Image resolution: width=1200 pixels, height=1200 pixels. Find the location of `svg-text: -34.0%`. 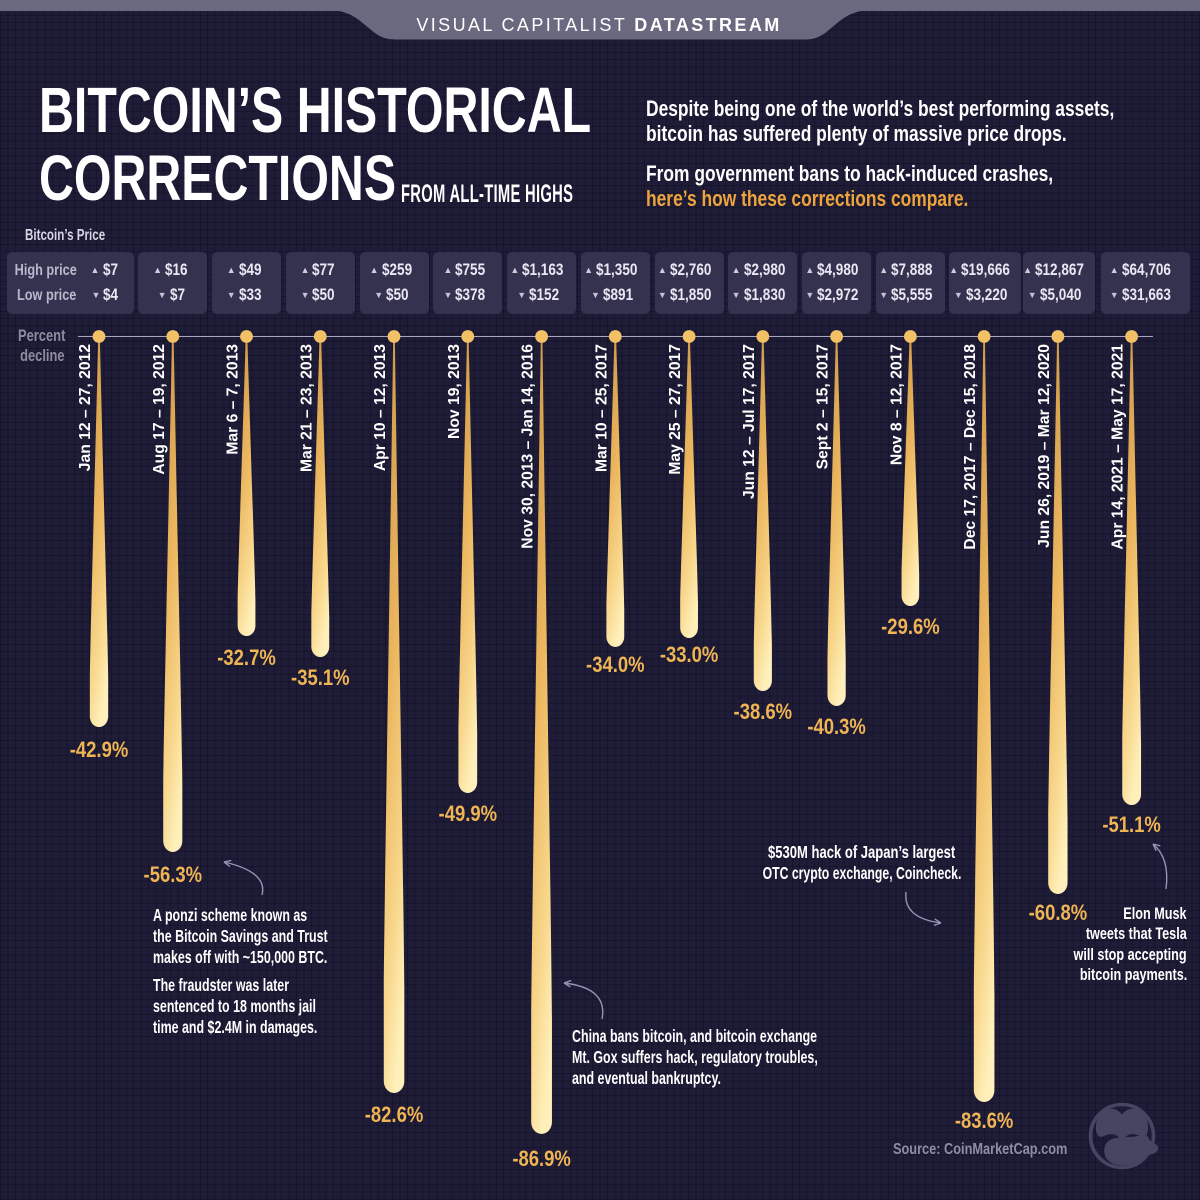

svg-text: -34.0% is located at coordinates (615, 666).